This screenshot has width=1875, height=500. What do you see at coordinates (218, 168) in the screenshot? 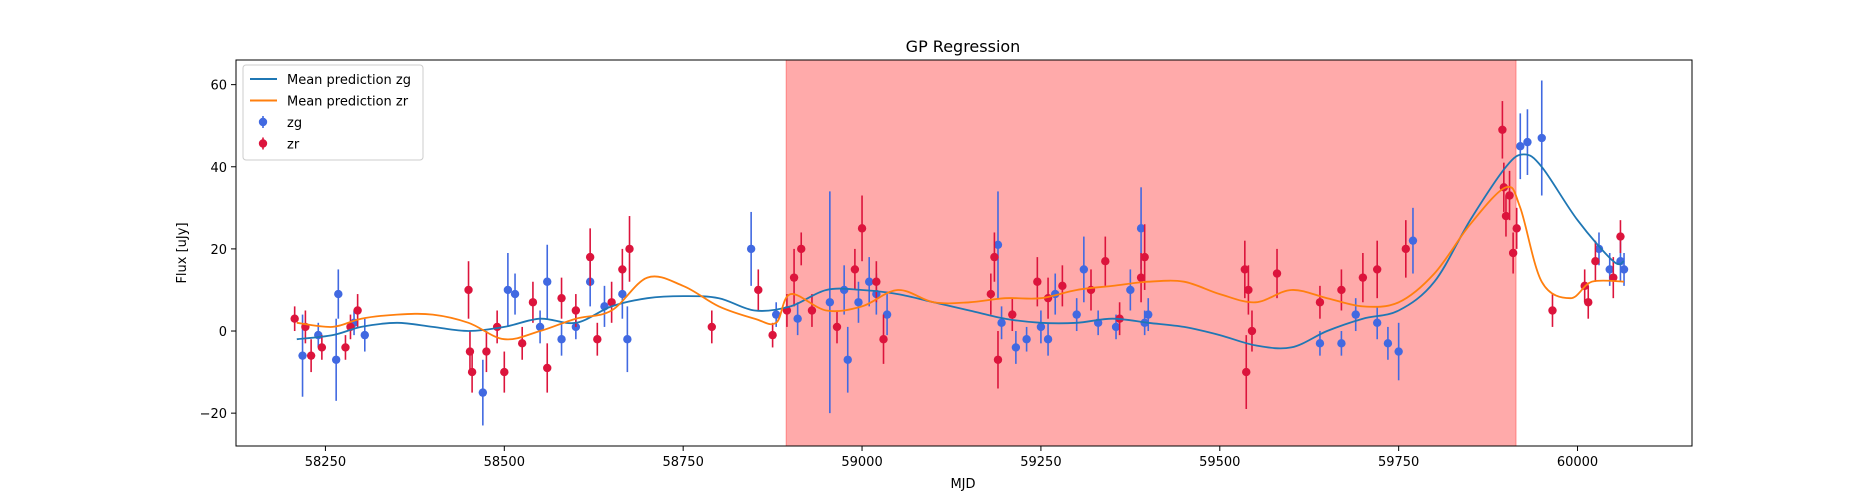
I see `y-tick-label: 40` at bounding box center [218, 168].